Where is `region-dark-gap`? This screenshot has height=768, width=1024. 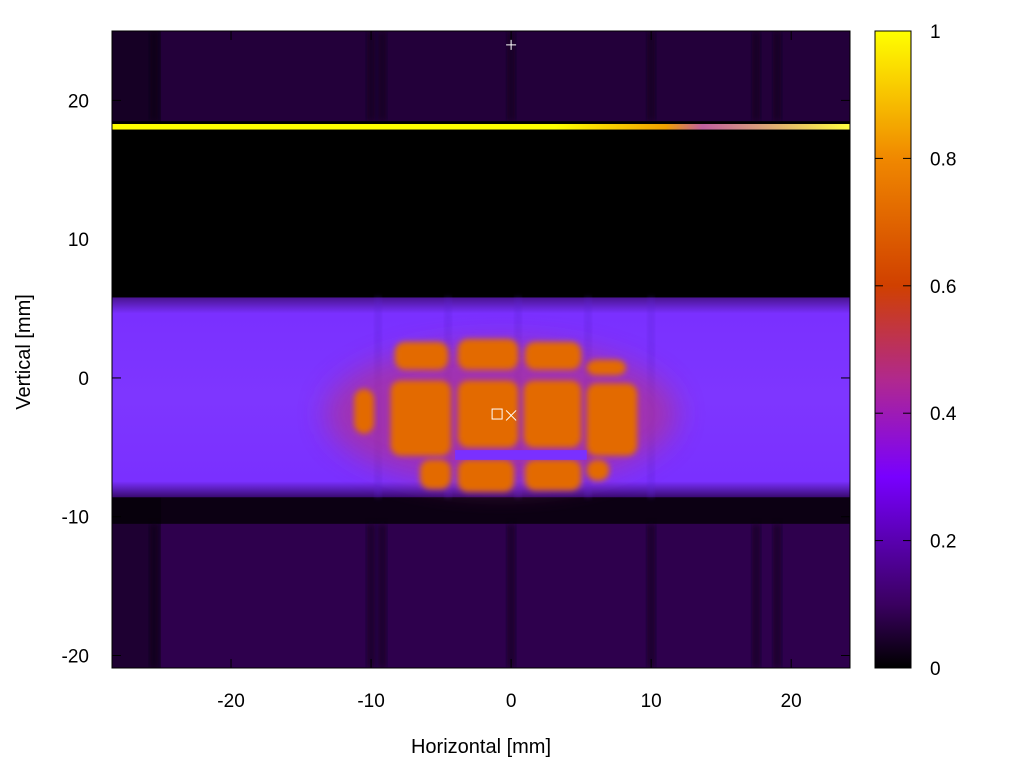
region-dark-gap is located at coordinates (481, 510).